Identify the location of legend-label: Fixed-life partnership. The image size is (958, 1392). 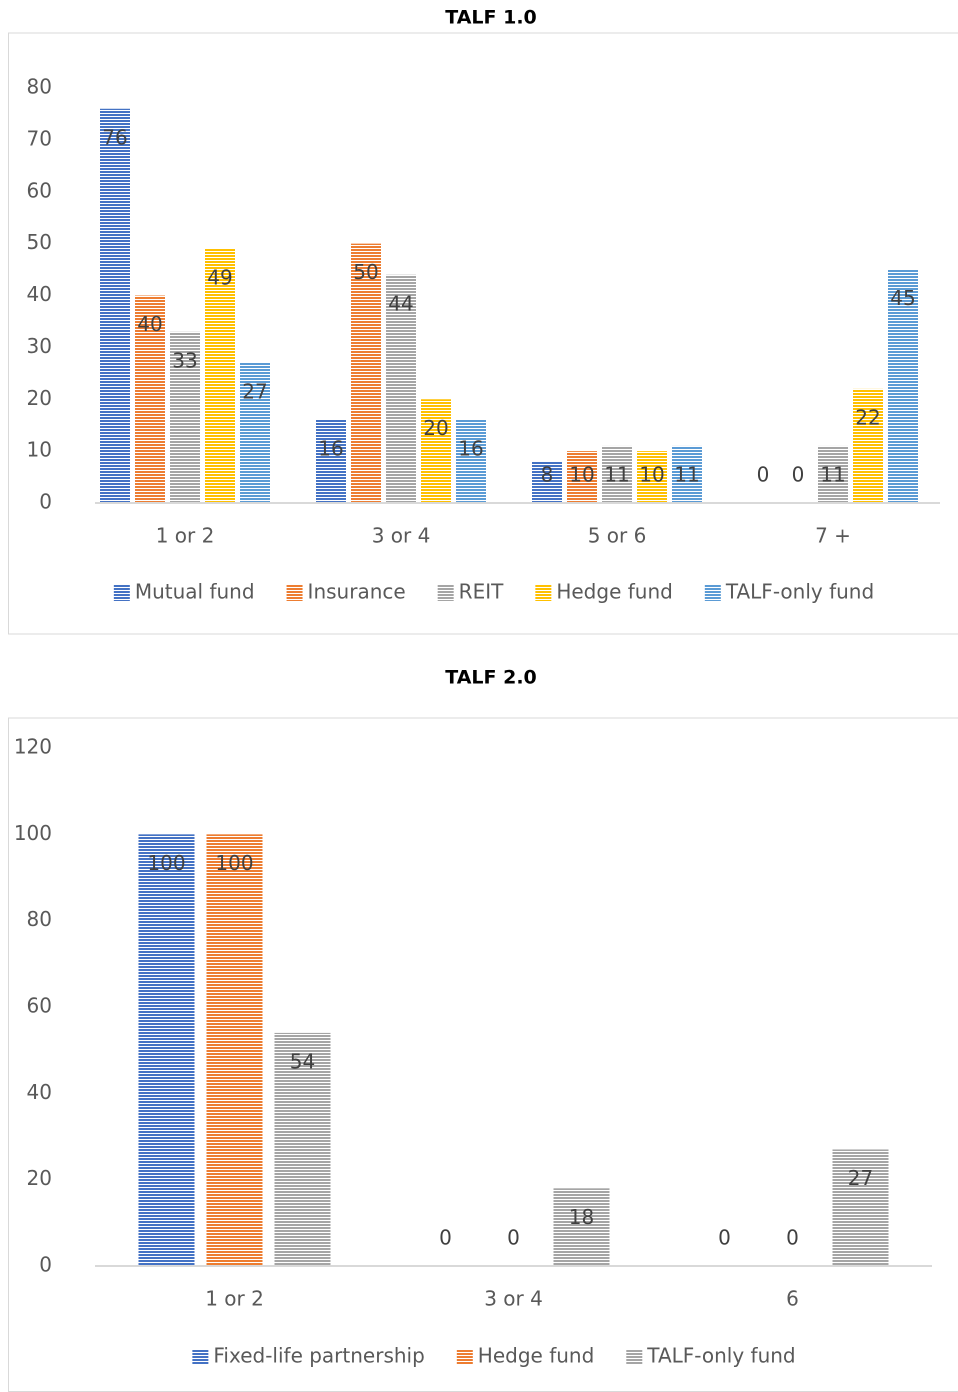
(318, 1356).